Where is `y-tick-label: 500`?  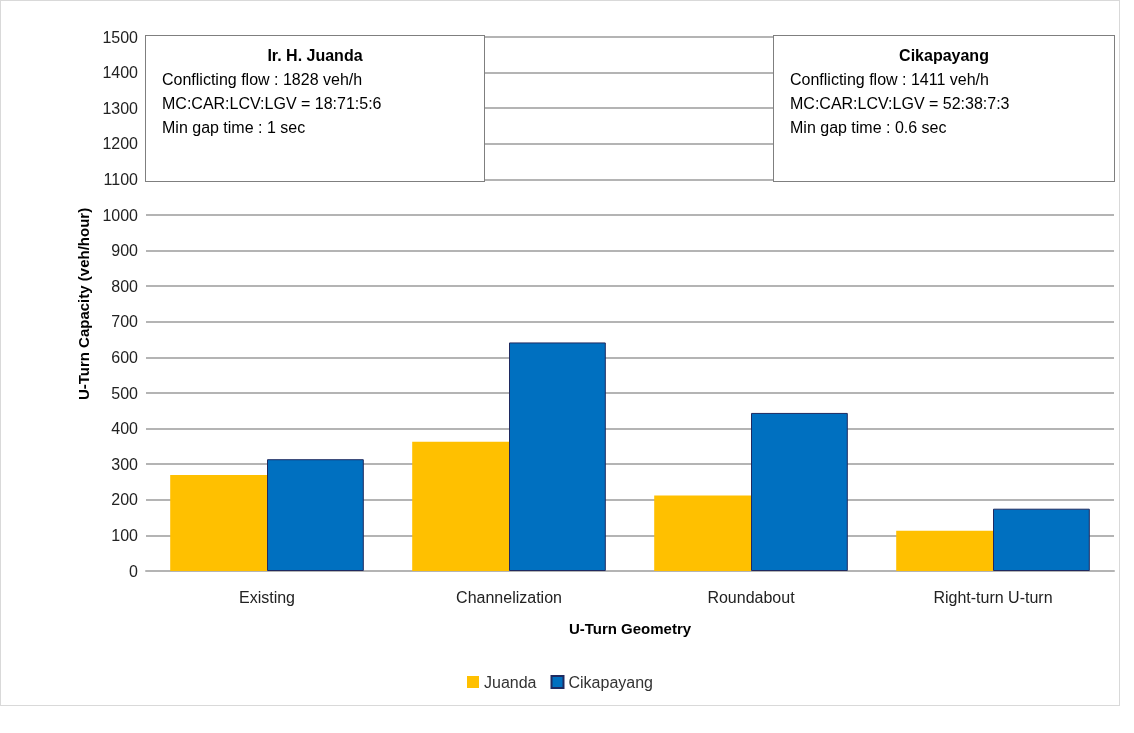 y-tick-label: 500 is located at coordinates (125, 393).